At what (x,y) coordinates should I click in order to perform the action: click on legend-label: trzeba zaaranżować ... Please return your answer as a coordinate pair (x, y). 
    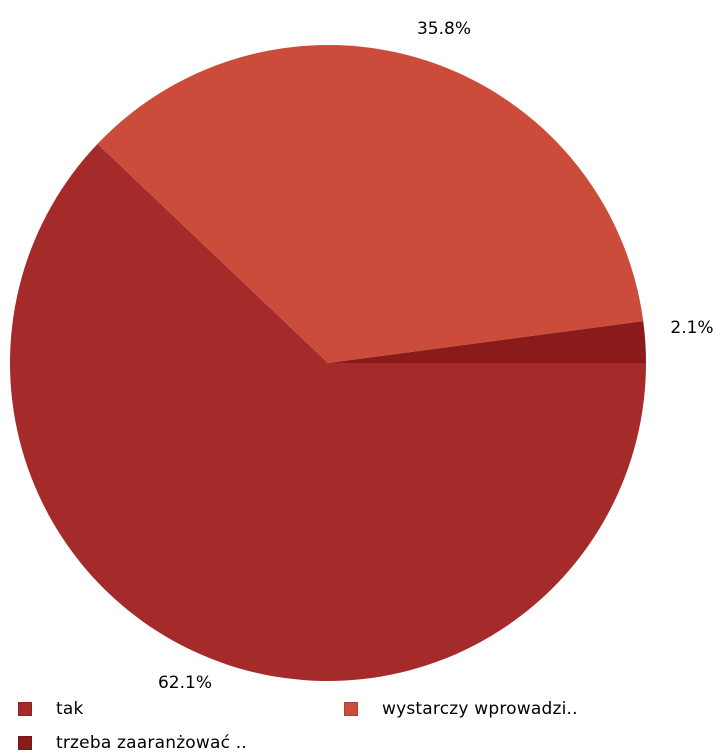
    Looking at the image, I should click on (151, 743).